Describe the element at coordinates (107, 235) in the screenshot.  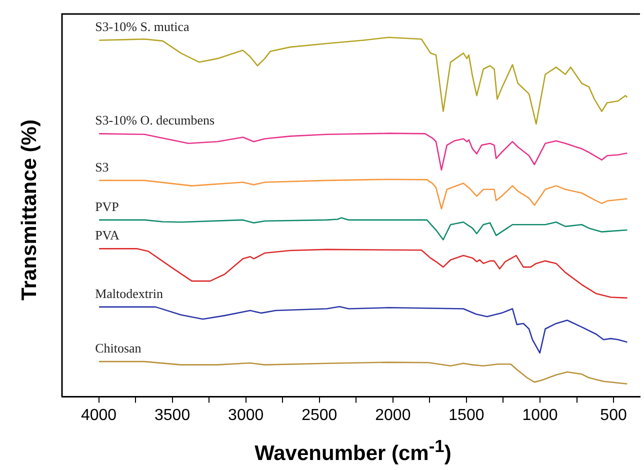
I see `series-label: PVA` at that location.